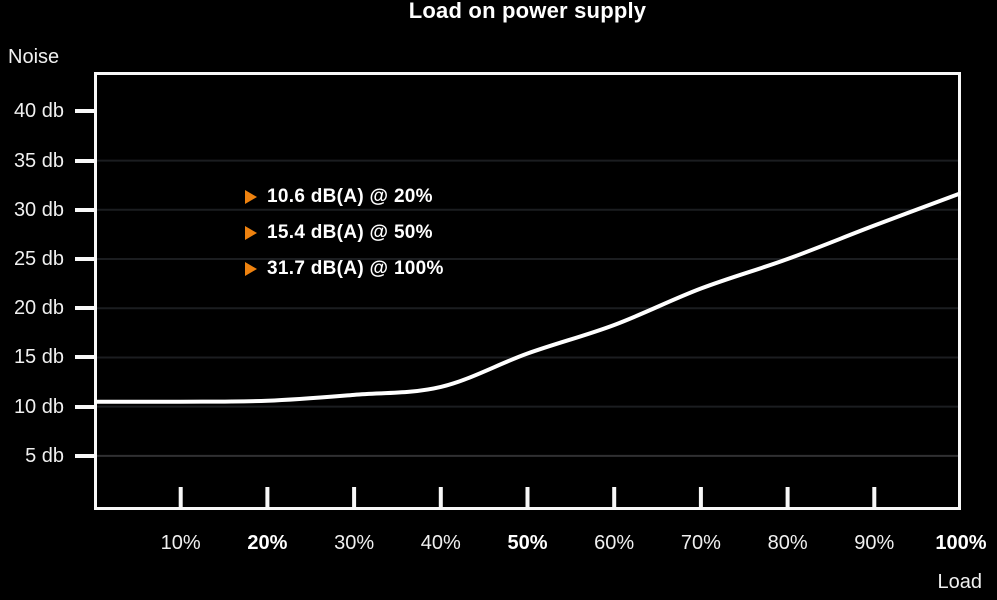 This screenshot has height=600, width=997. What do you see at coordinates (38, 160) in the screenshot?
I see `y-axis-label: 35 db` at bounding box center [38, 160].